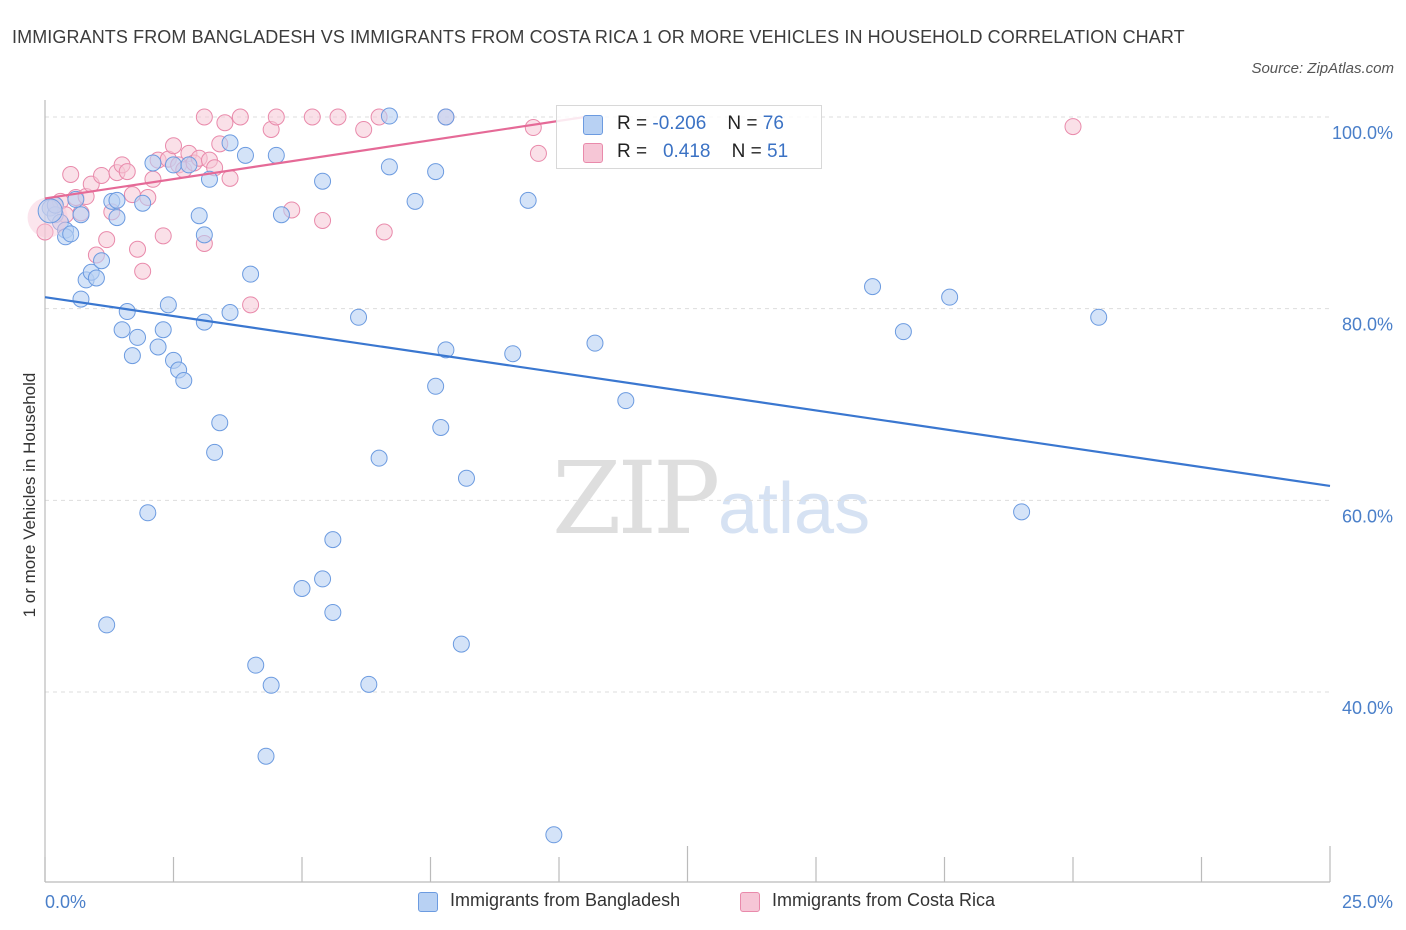 The width and height of the screenshot is (1406, 930). I want to click on x-tick-label: 25.0%, so click(1367, 902).